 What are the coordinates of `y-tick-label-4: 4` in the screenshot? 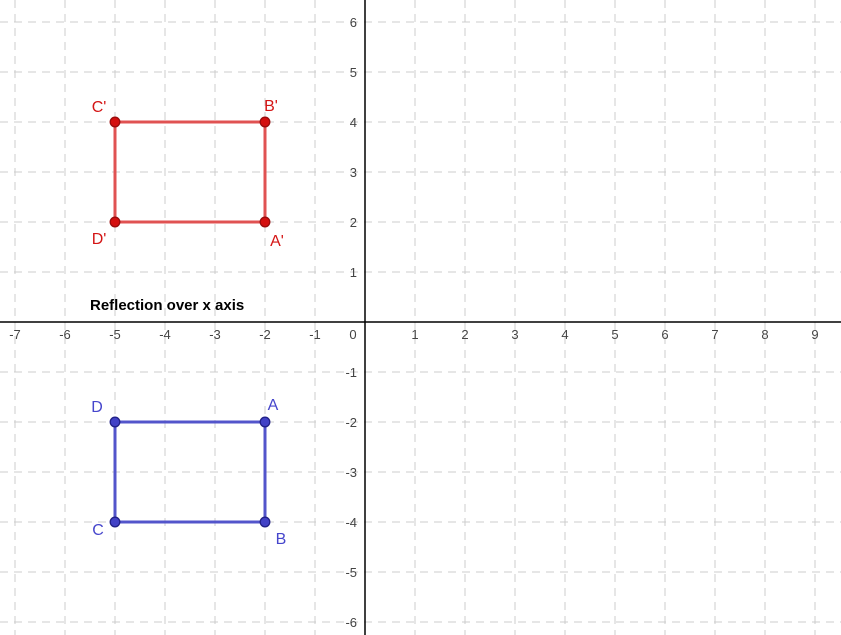 It's located at (353, 122).